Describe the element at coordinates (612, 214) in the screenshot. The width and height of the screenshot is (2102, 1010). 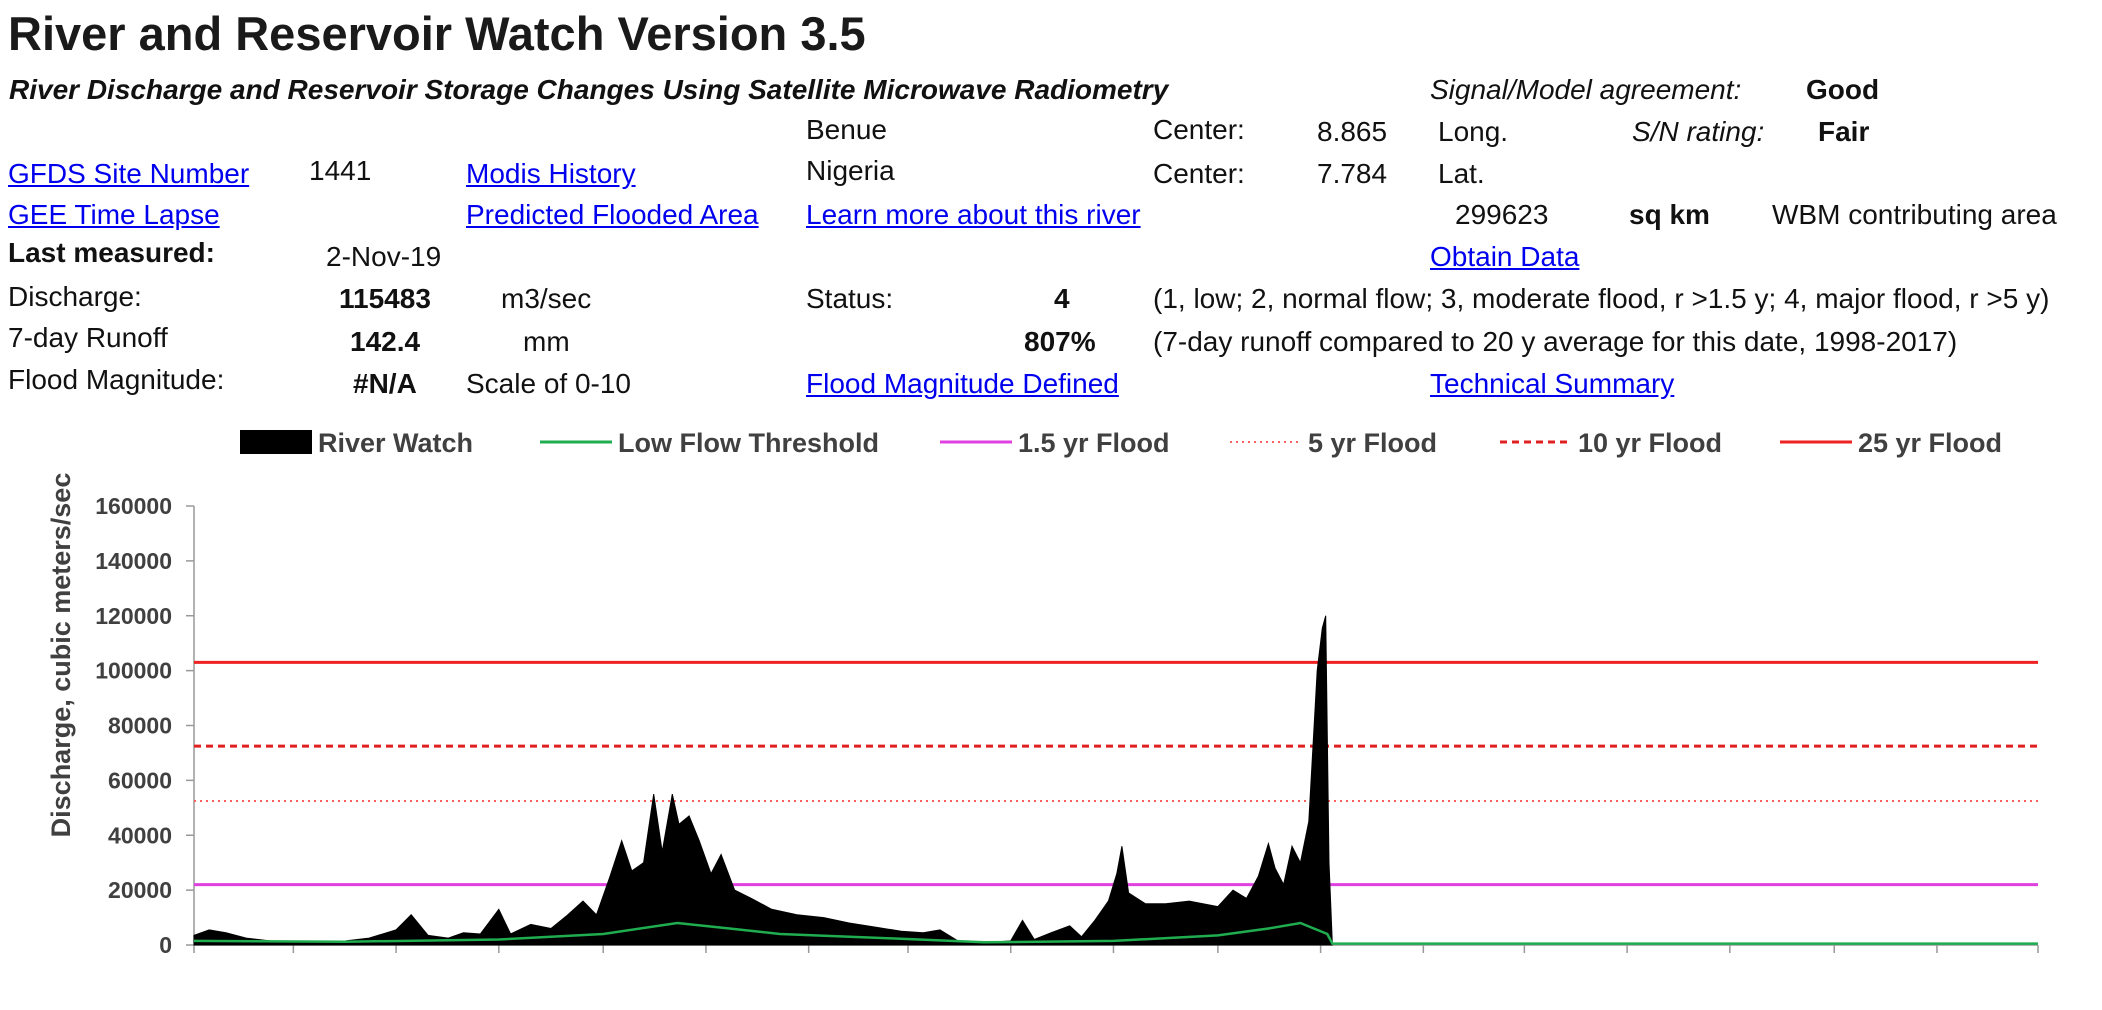
I see `predicted-flooded-area-link: Predicted Flooded Area` at that location.